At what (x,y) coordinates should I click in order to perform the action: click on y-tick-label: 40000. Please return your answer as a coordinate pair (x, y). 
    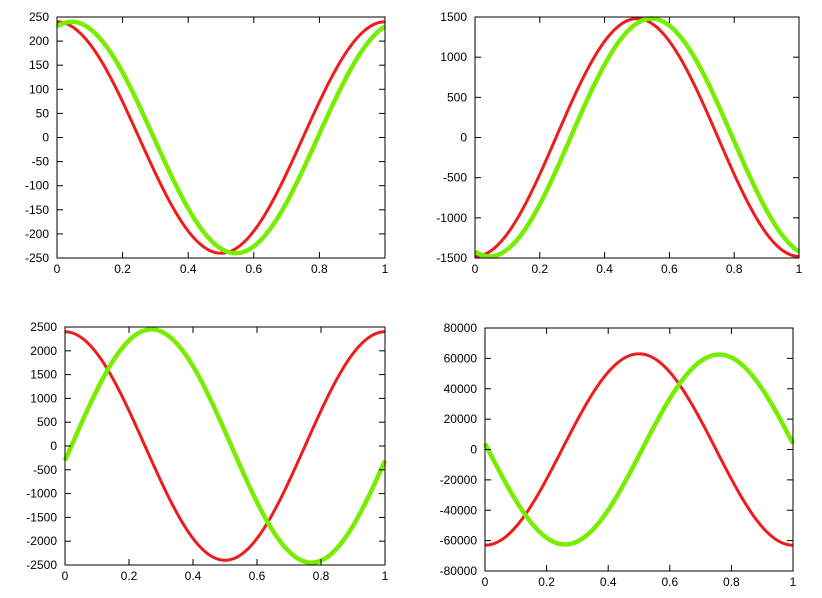
    Looking at the image, I should click on (461, 389).